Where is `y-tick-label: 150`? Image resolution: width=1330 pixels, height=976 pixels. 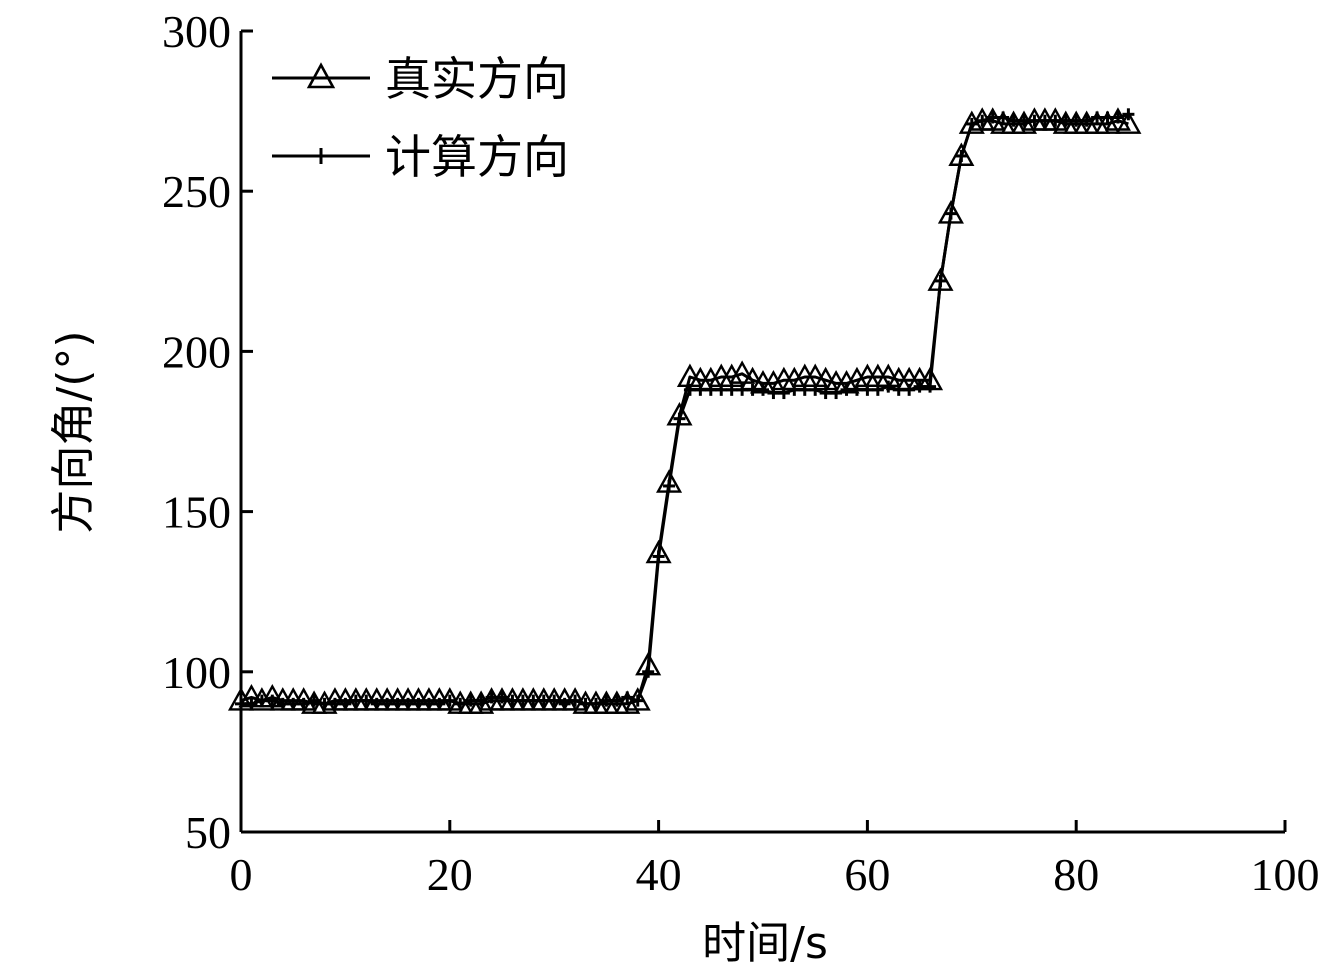
y-tick-label: 150 is located at coordinates (196, 512).